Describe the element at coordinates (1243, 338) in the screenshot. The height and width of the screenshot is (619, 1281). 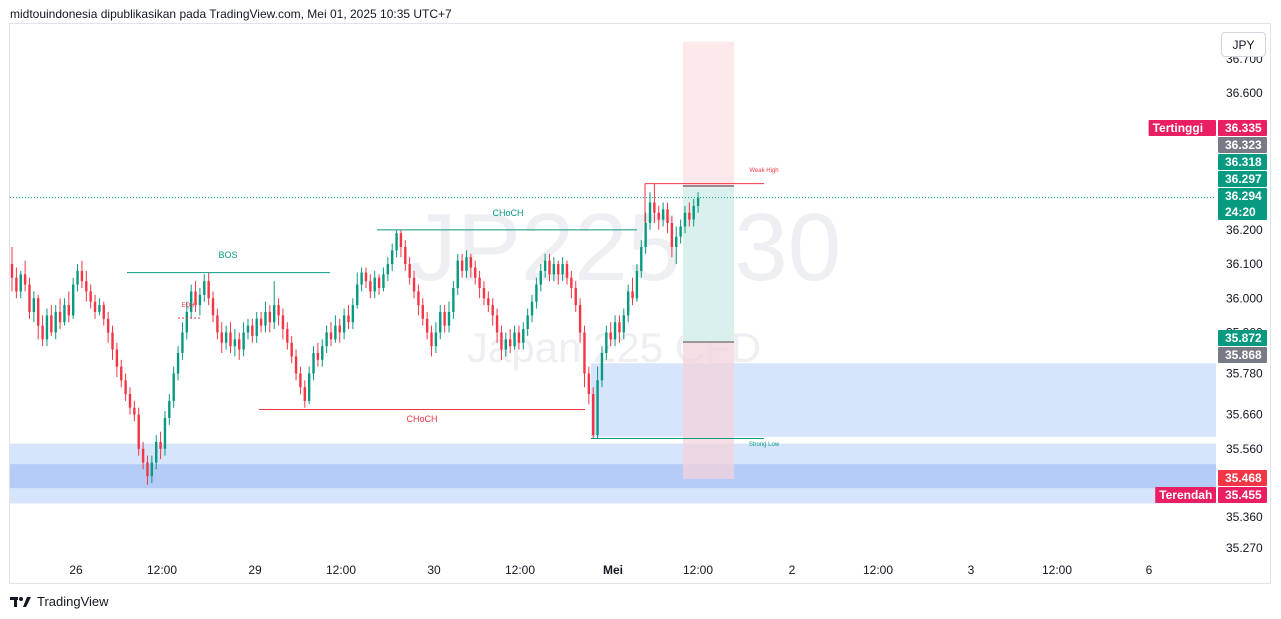
I see `price-tag-value: 35.872` at that location.